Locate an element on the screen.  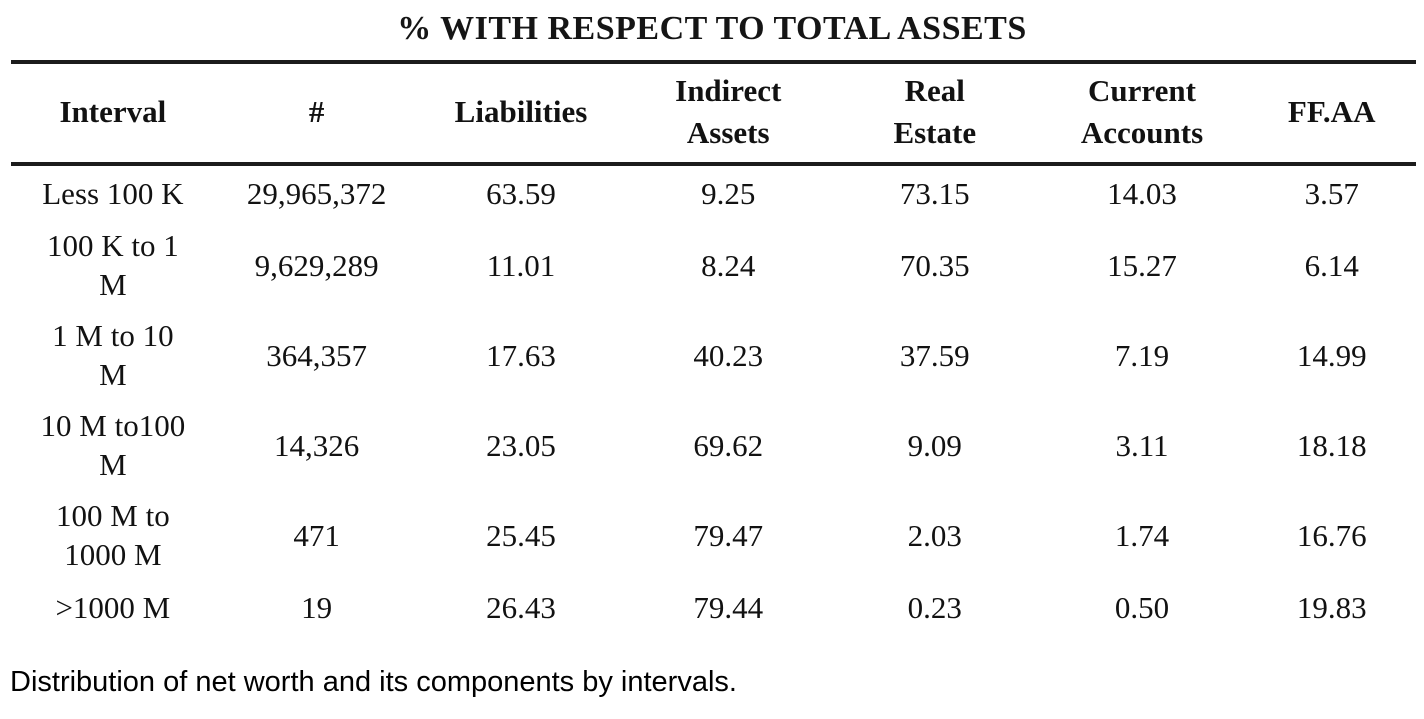
column-header-real_estate: Real Estate is located at coordinates (934, 114).